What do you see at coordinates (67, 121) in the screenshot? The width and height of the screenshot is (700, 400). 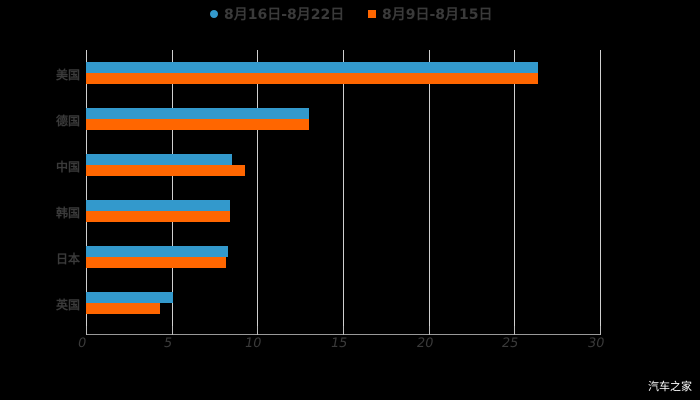 I see `y-category-label: 德国` at bounding box center [67, 121].